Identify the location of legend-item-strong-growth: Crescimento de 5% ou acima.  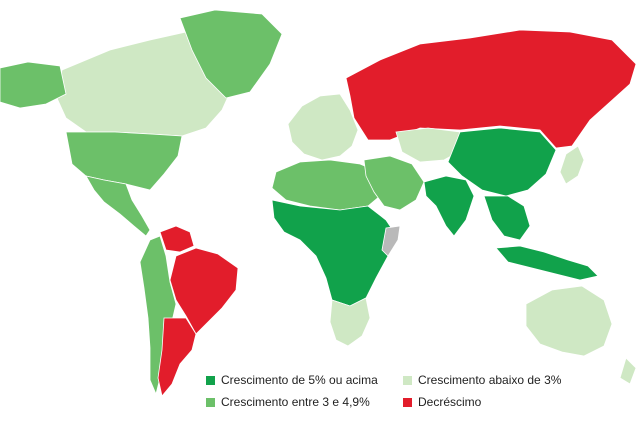
(292, 380).